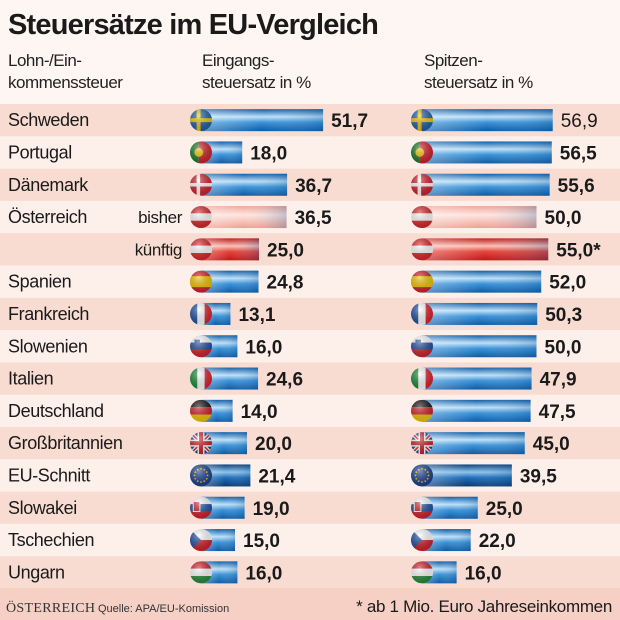 The height and width of the screenshot is (620, 620). Describe the element at coordinates (576, 186) in the screenshot. I see `value-label: 55,6` at that location.